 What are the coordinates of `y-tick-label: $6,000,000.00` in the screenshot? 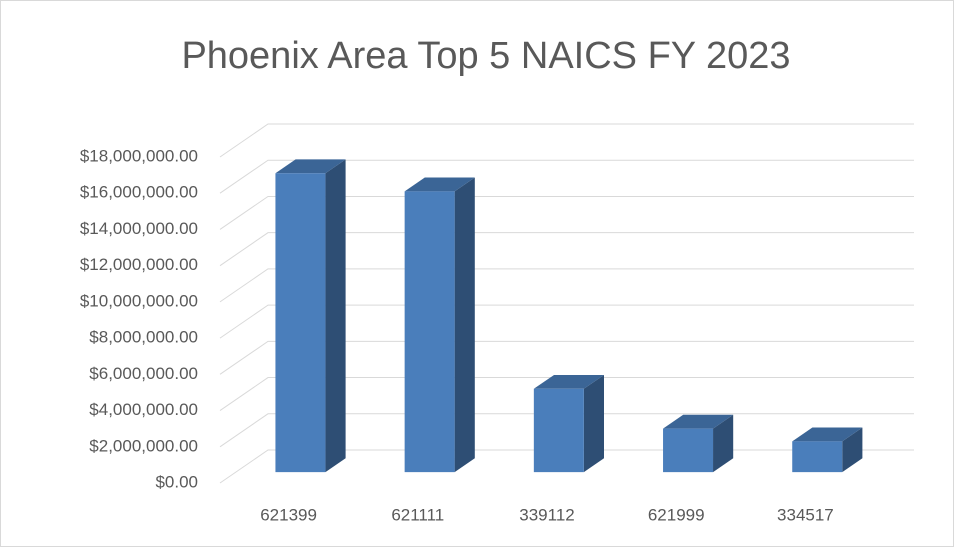 It's located at (143, 373).